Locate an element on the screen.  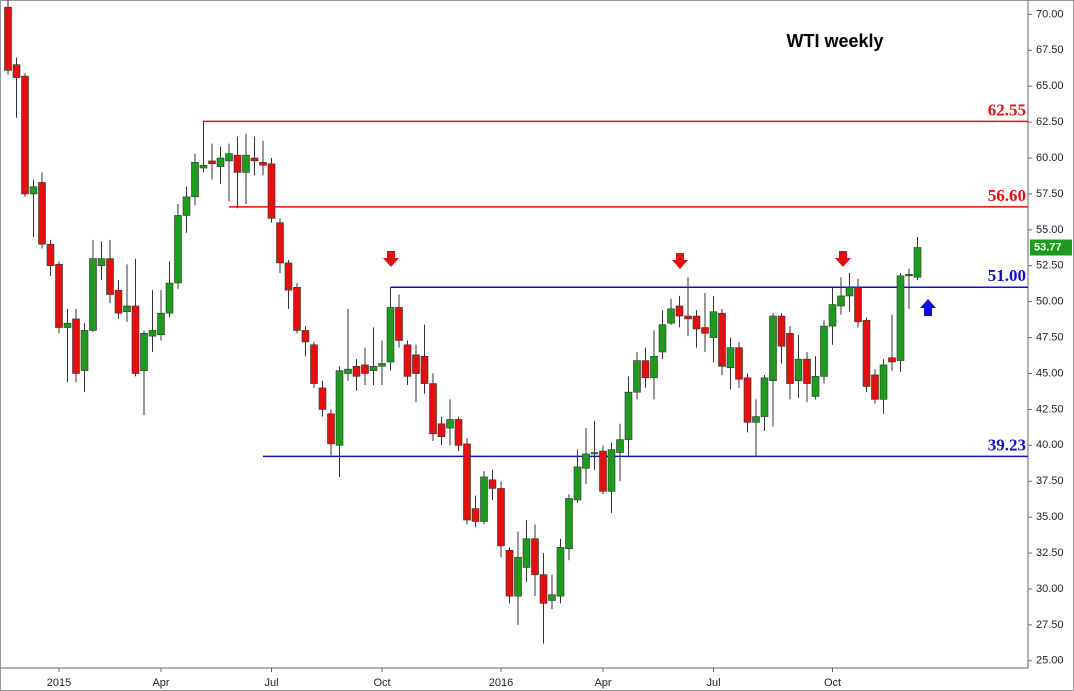
level-label: 39.23 is located at coordinates (1007, 444).